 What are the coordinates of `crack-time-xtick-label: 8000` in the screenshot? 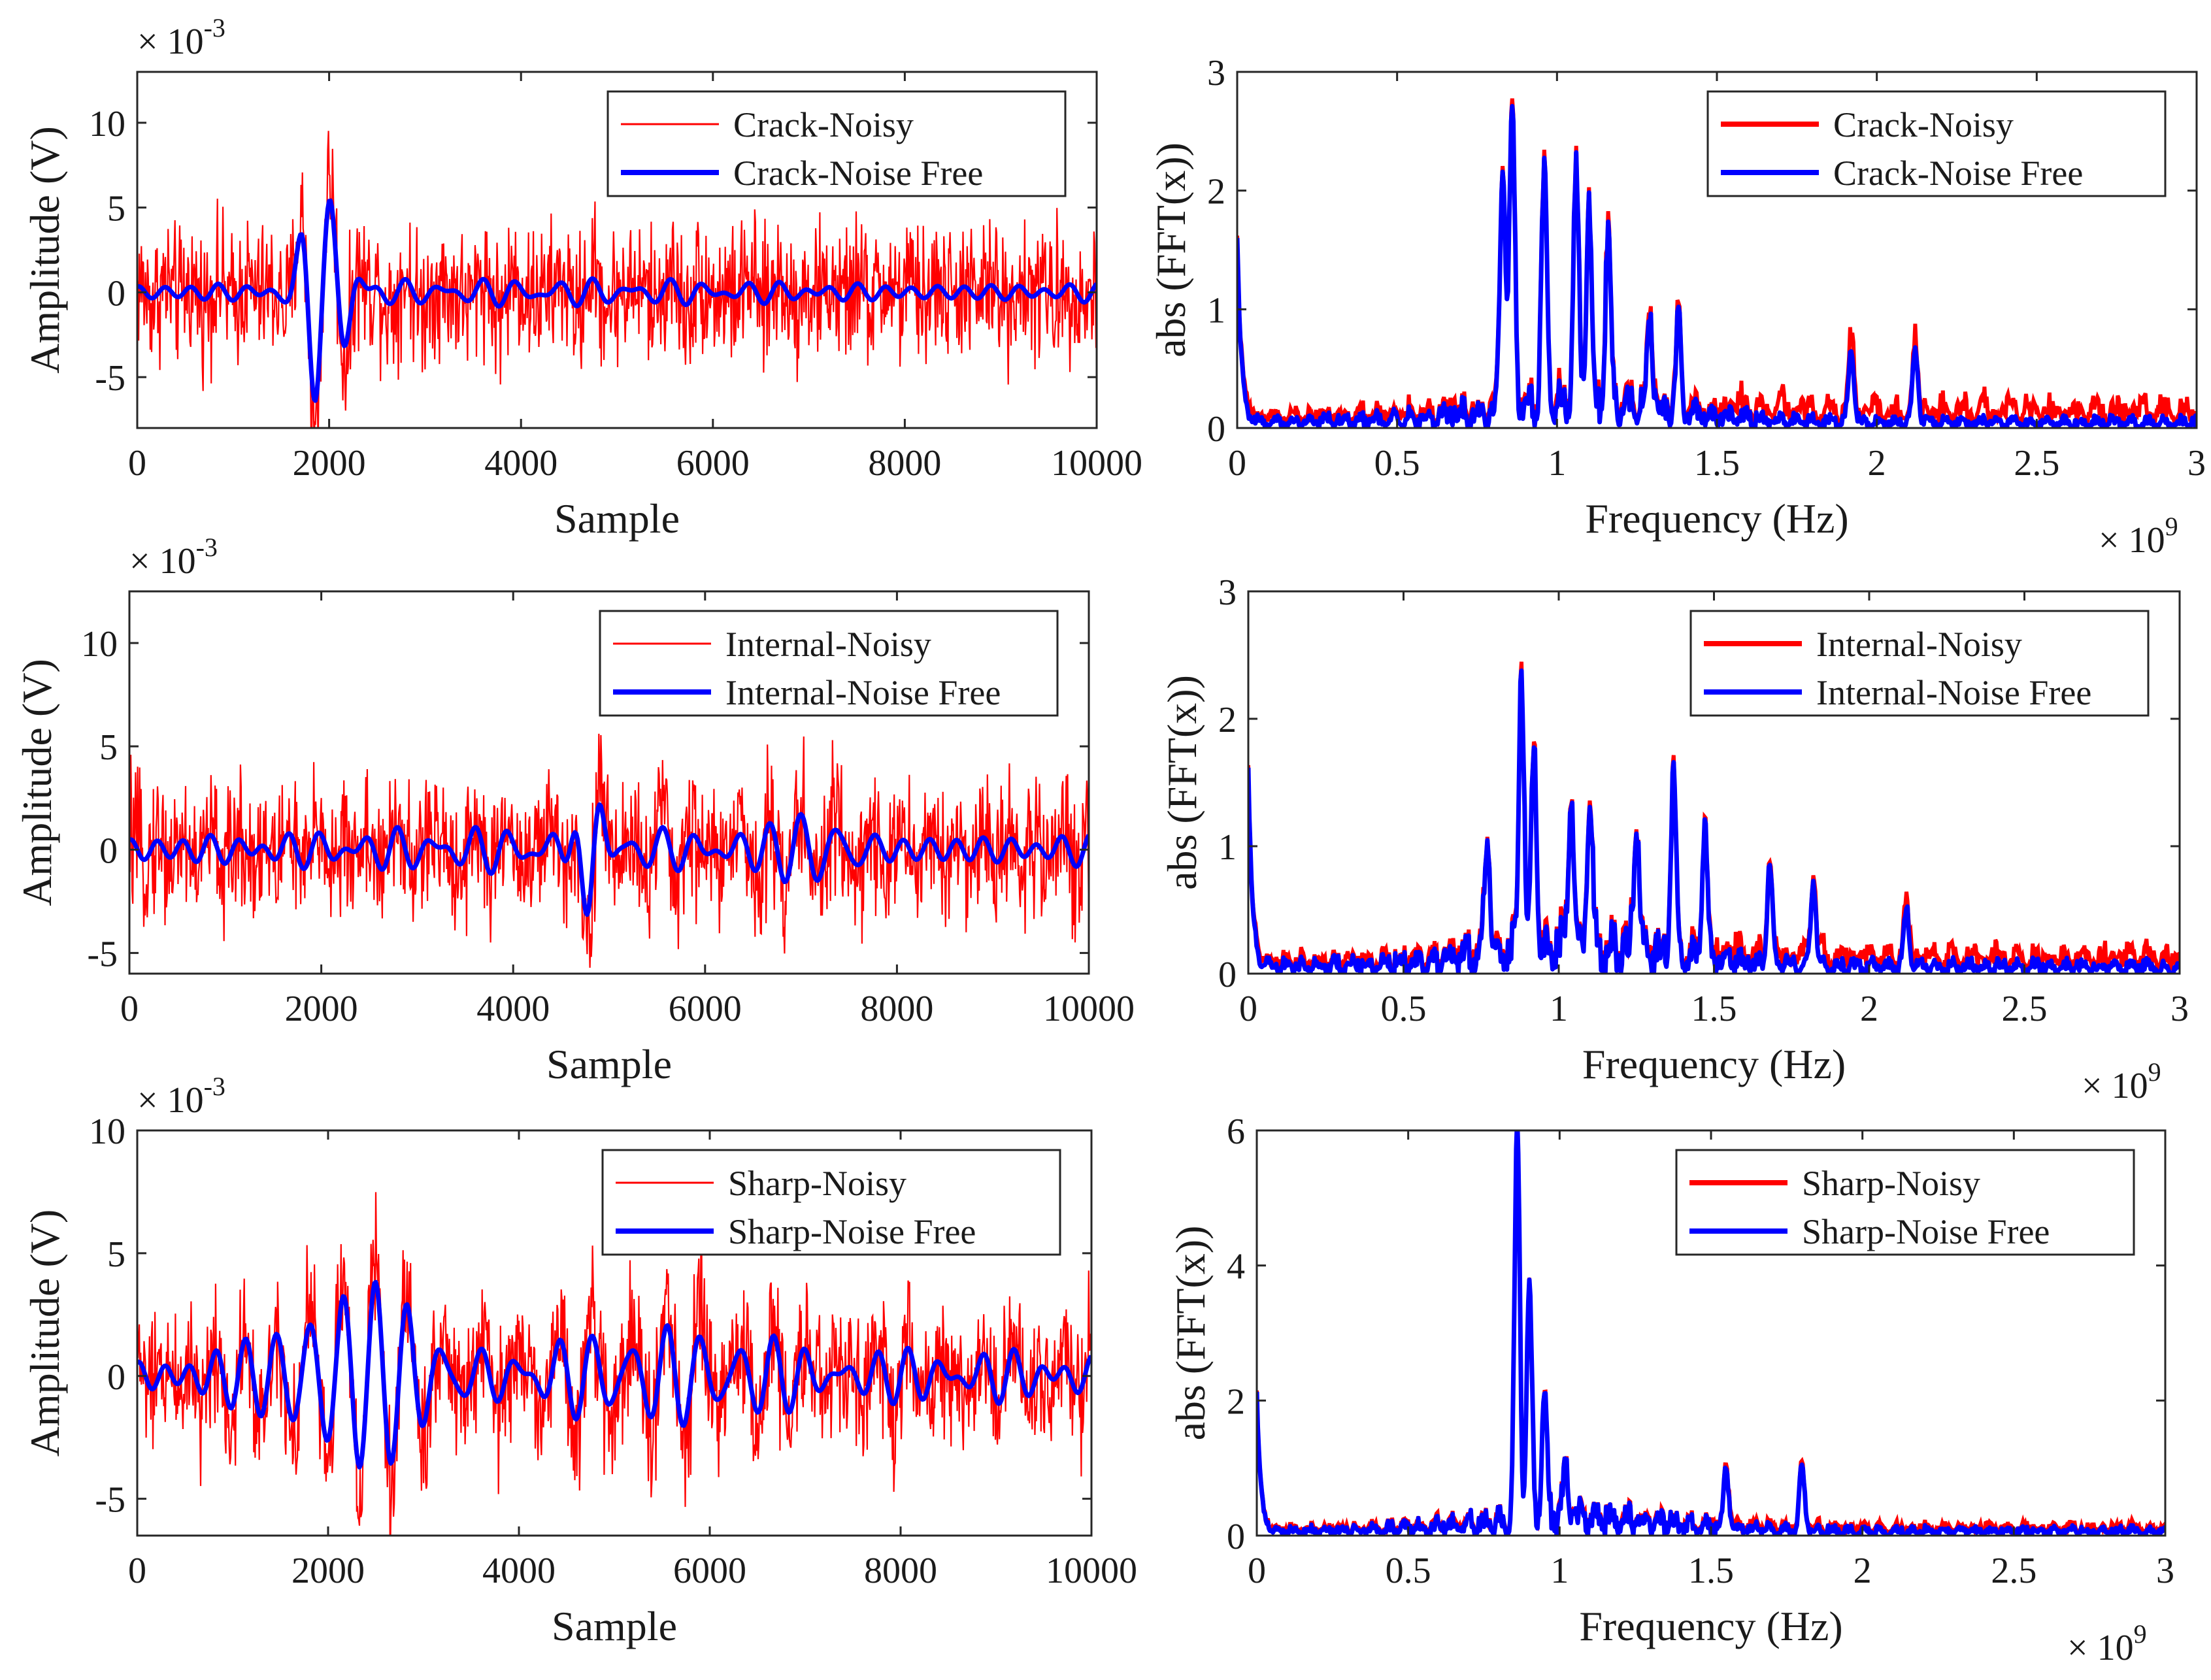 It's located at (904, 463).